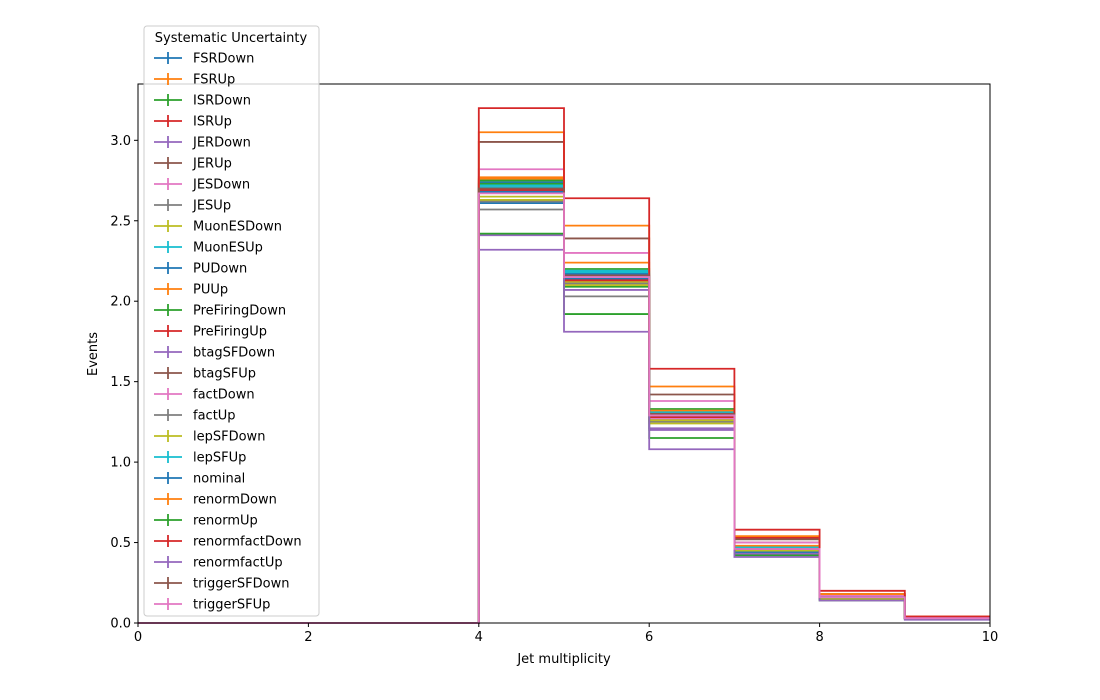  What do you see at coordinates (120, 302) in the screenshot?
I see `y-tick-label: 2.0` at bounding box center [120, 302].